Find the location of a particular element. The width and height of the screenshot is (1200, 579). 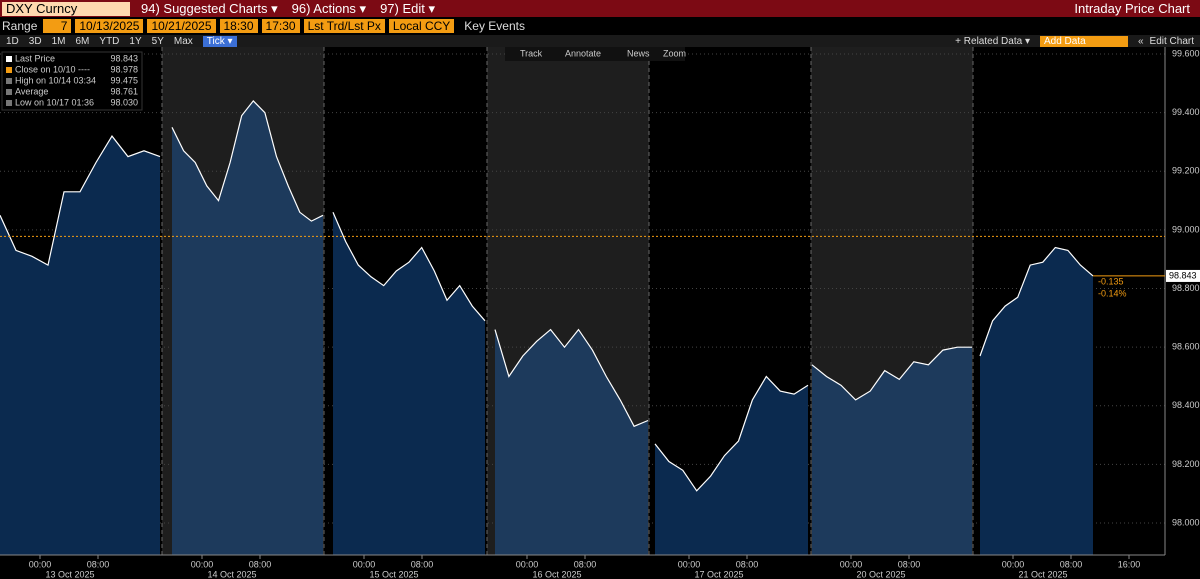

y-tick-label: 99.600 is located at coordinates (1186, 53).